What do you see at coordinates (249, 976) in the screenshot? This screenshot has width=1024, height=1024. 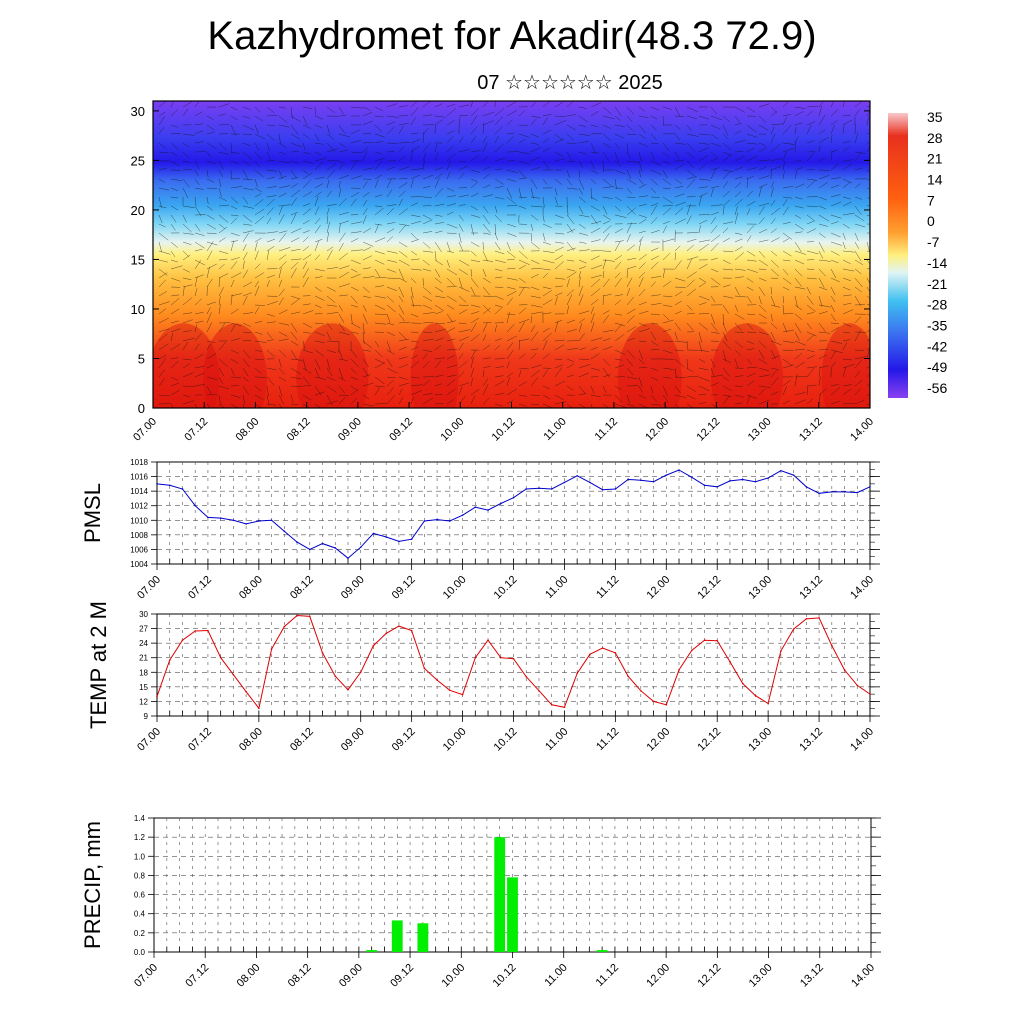 I see `x-tick-label: 08.00` at bounding box center [249, 976].